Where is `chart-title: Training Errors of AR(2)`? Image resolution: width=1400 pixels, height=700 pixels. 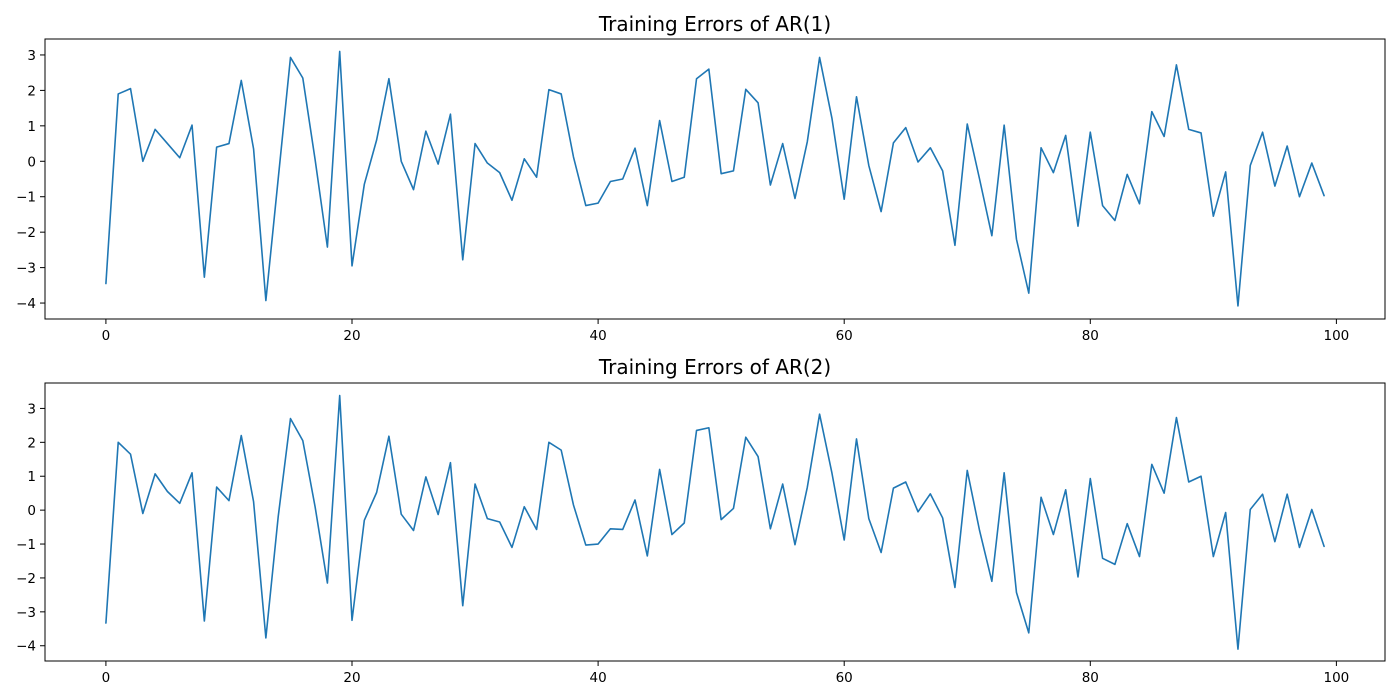
chart-title: Training Errors of AR(2) is located at coordinates (714, 367).